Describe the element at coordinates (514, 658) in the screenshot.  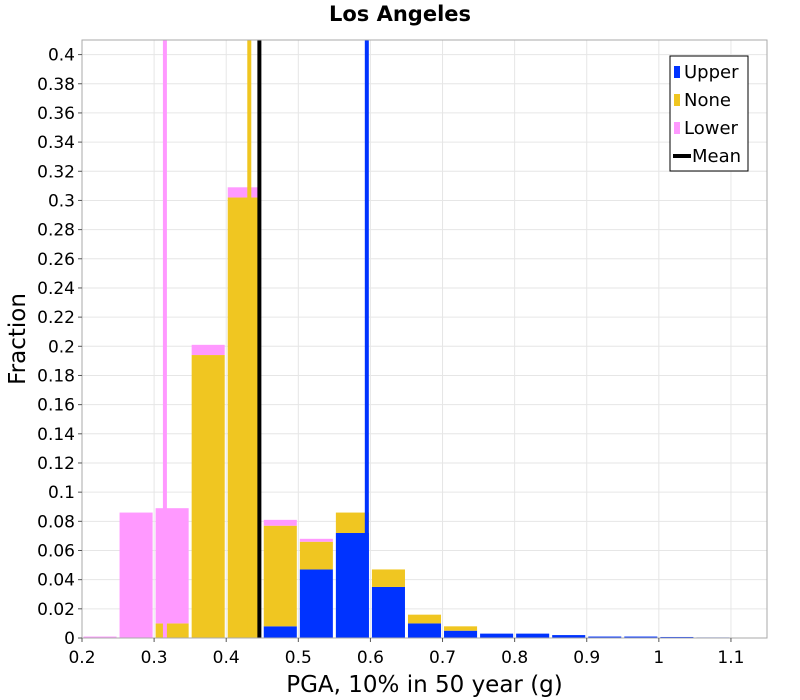
I see `x-tick-label: 0.8` at that location.